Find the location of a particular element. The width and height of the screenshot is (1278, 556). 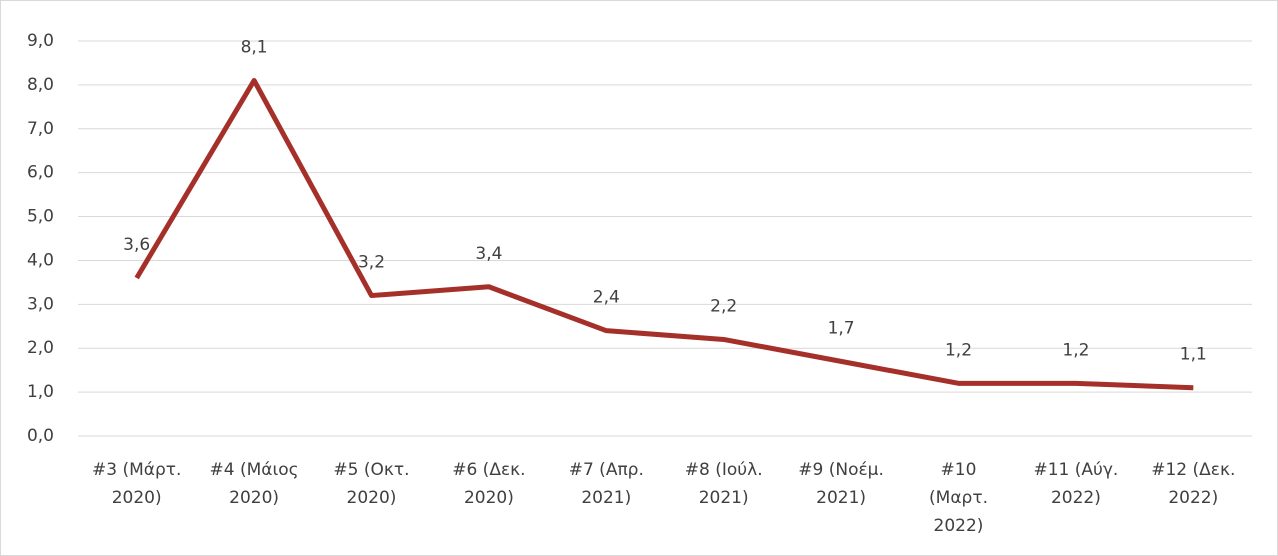

y-tick-label: 0,0 is located at coordinates (40, 436).